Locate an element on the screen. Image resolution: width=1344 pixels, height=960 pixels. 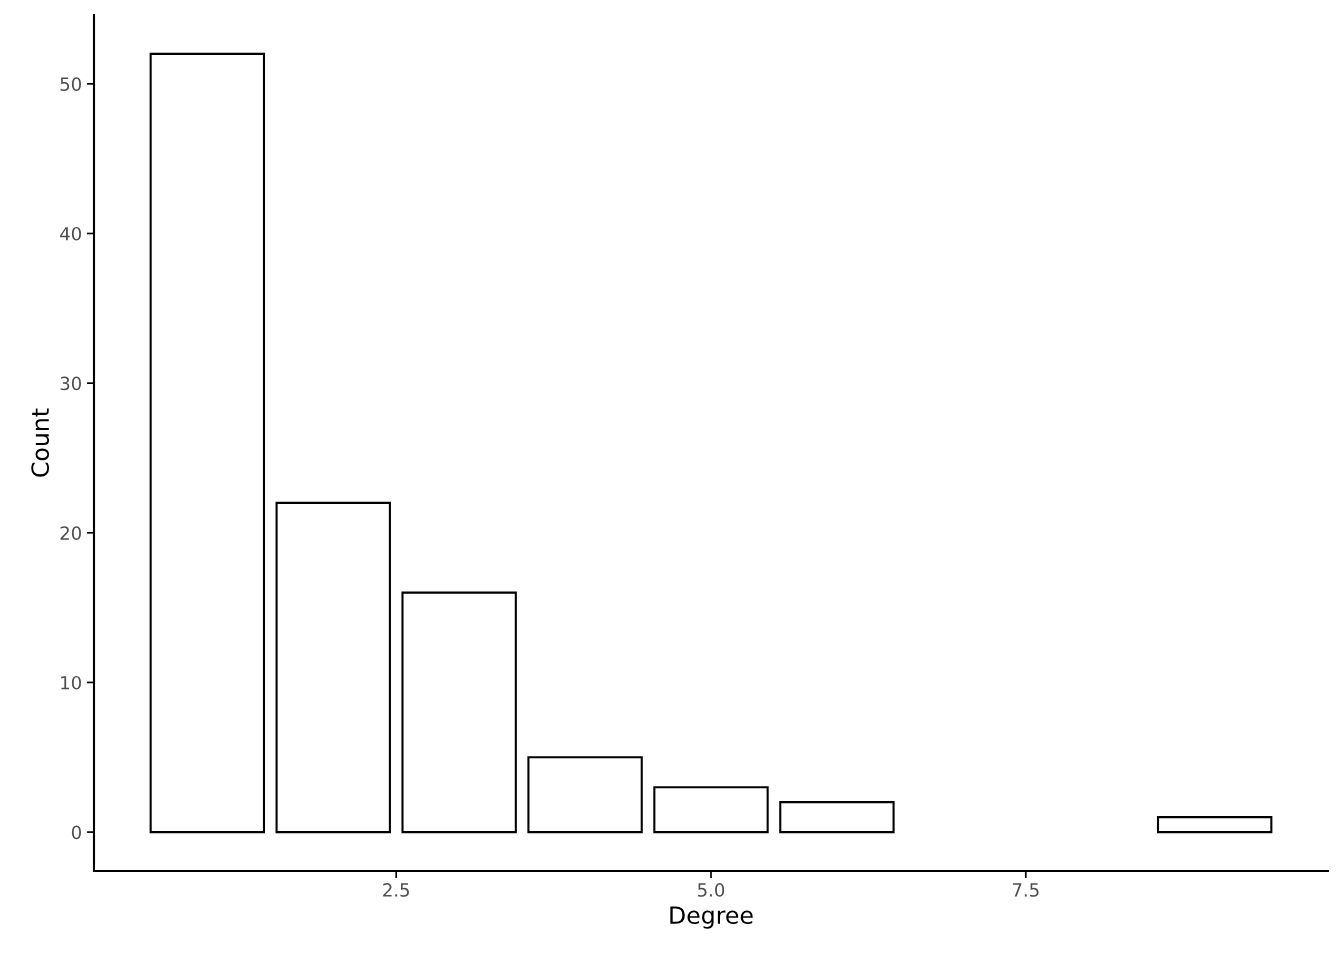
y-tick-label: 40 is located at coordinates (70, 233).